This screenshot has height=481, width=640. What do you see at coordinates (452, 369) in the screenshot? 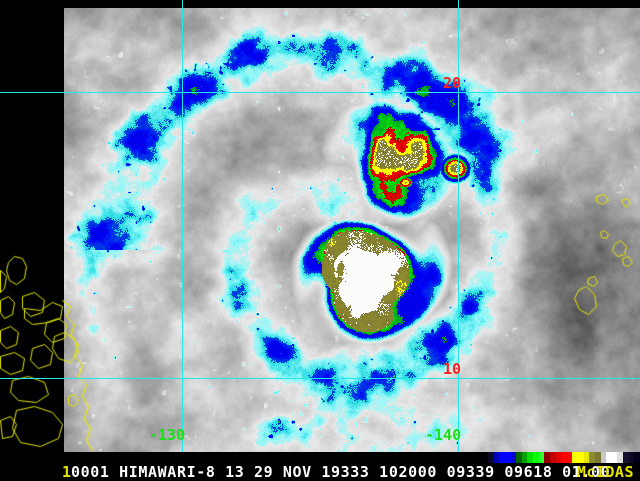
I see `latitude-label: 10` at bounding box center [452, 369].